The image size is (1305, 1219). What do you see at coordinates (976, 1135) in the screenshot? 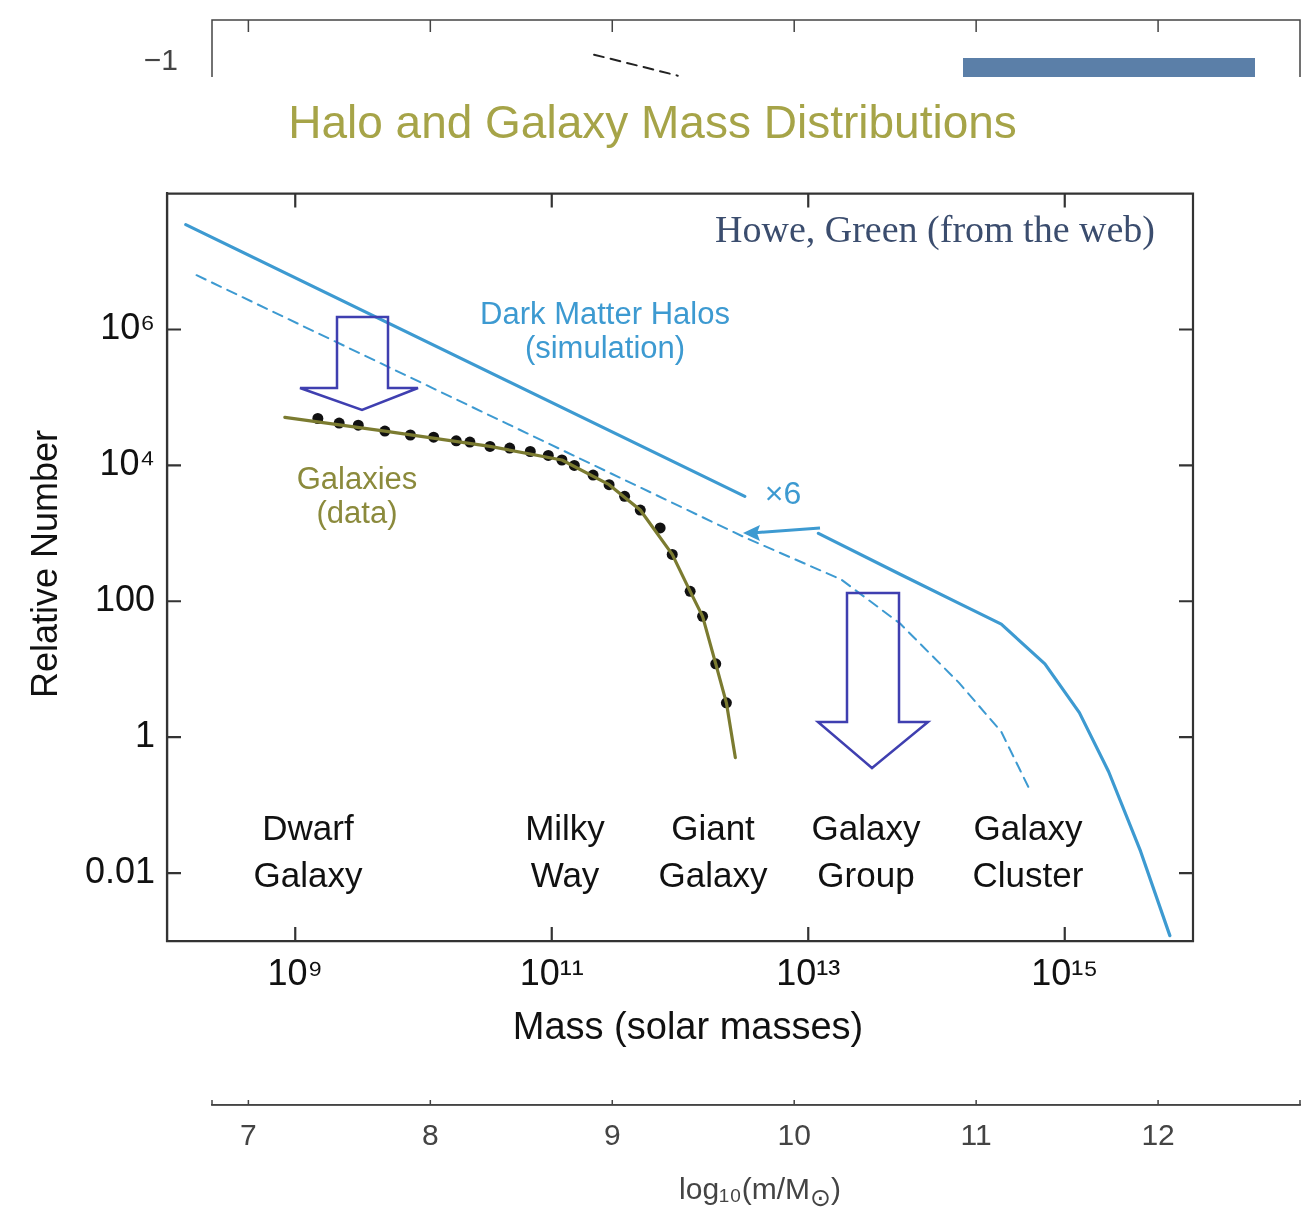
I see `x-tick-label: 11` at bounding box center [976, 1135].